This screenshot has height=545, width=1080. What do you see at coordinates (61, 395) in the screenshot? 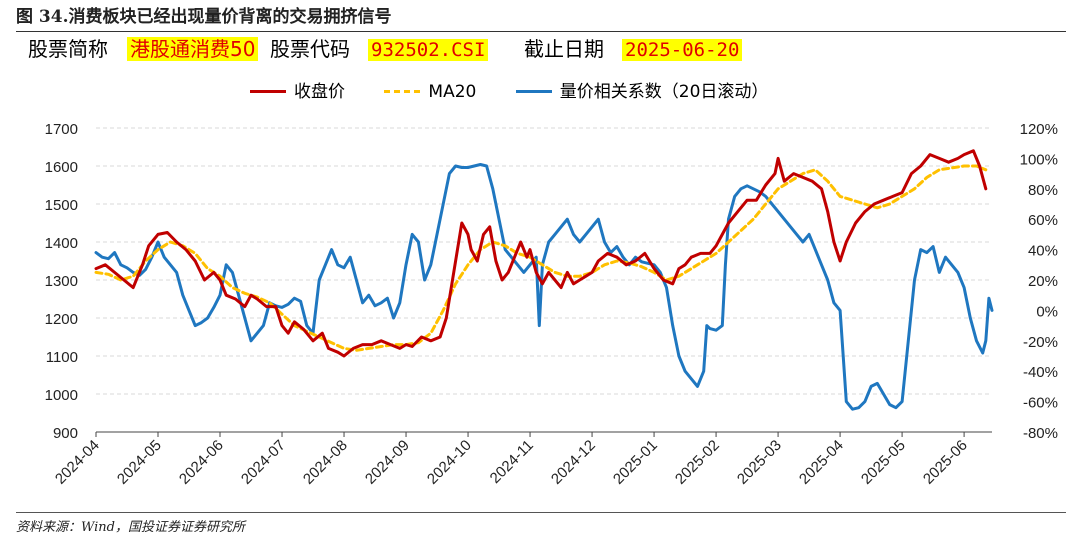
I see `y-left-tick-label: 1000` at bounding box center [61, 395].